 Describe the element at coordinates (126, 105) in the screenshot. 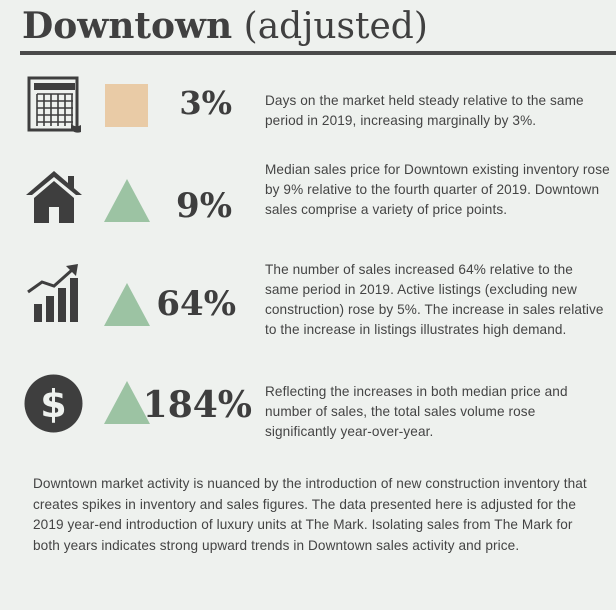

I see `square-marker` at that location.